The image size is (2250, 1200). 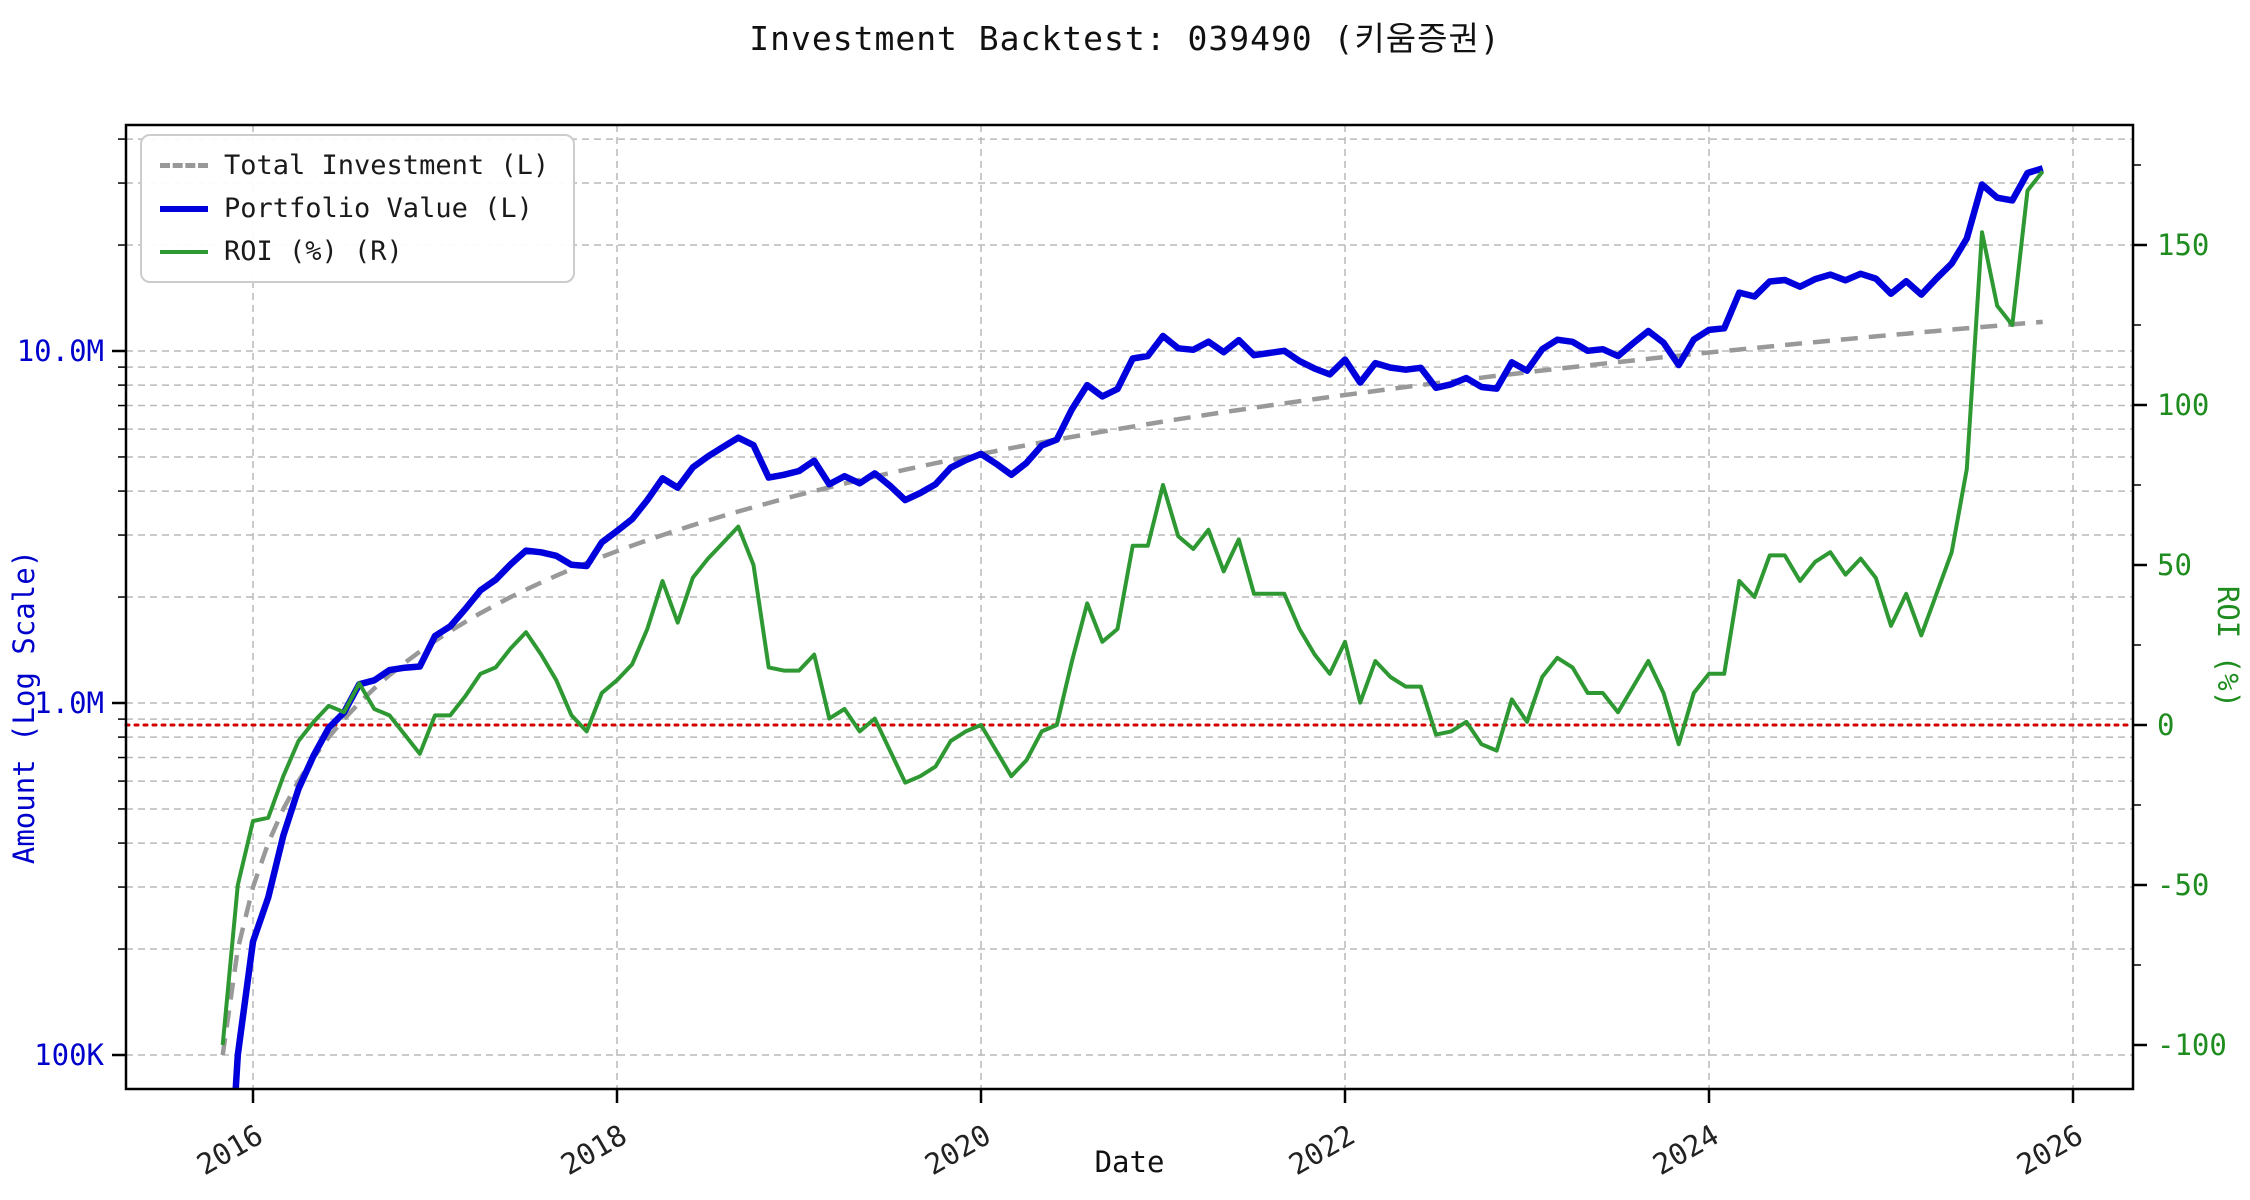 I want to click on y-right-tick-label: 150, so click(x=2183, y=245).